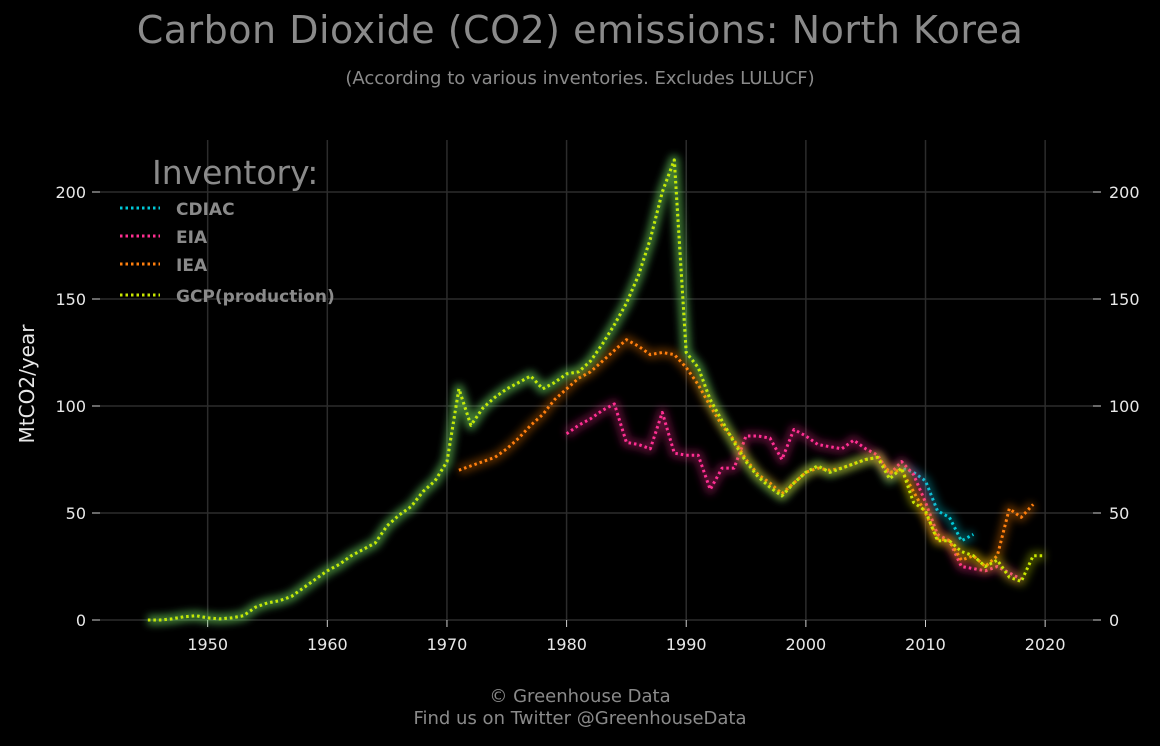 This screenshot has height=746, width=1160. Describe the element at coordinates (207, 644) in the screenshot. I see `x-tick-label: 1950` at that location.